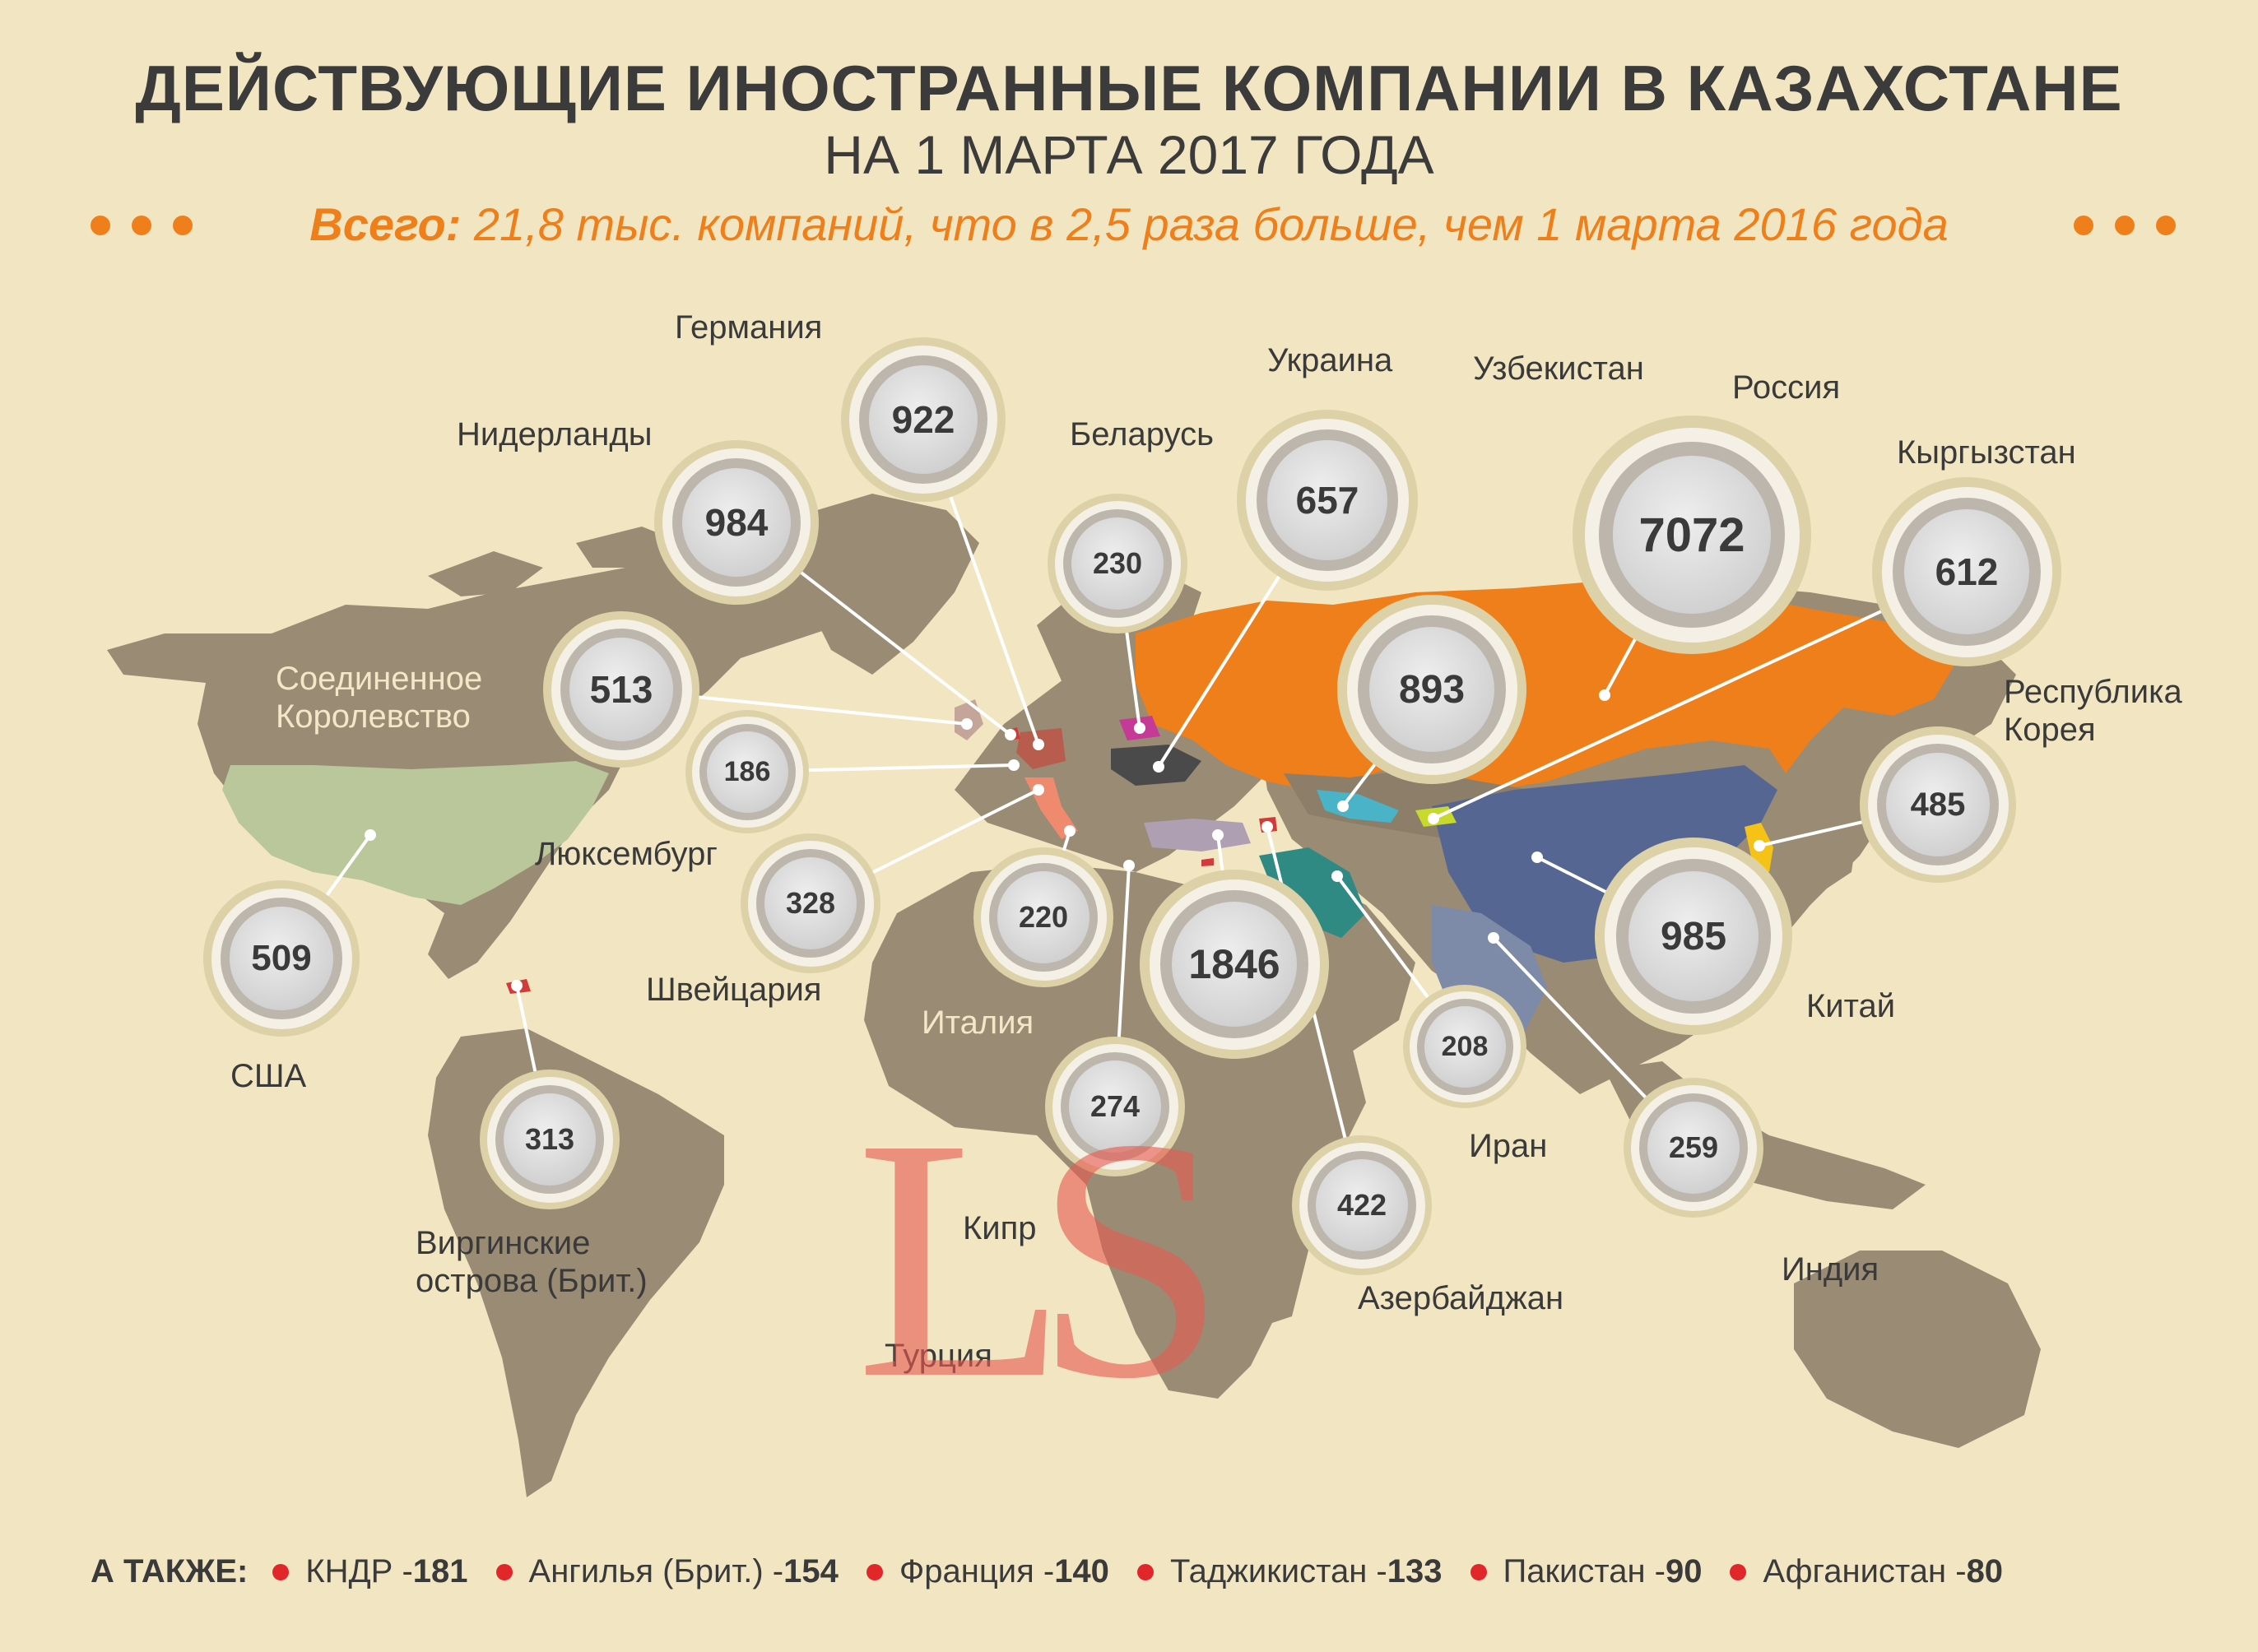  What do you see at coordinates (1760, 846) in the screenshot?
I see `anchor-dot-korea` at bounding box center [1760, 846].